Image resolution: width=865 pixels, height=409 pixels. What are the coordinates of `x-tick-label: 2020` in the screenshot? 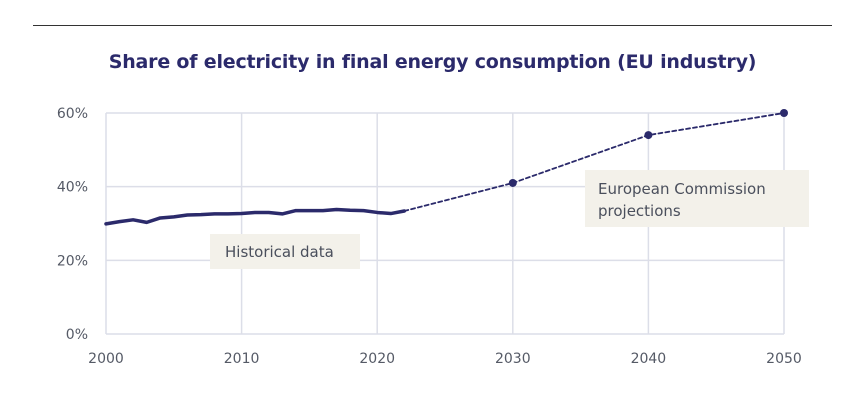 It's located at (377, 359).